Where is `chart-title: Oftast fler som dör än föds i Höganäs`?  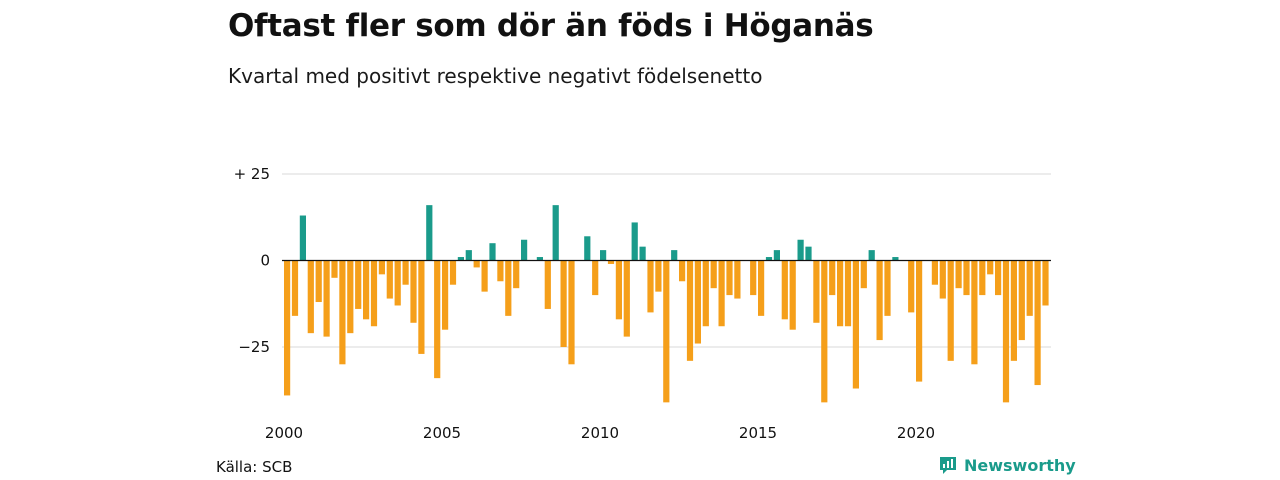
chart-title: Oftast fler som dör än föds i Höganäs is located at coordinates (551, 26).